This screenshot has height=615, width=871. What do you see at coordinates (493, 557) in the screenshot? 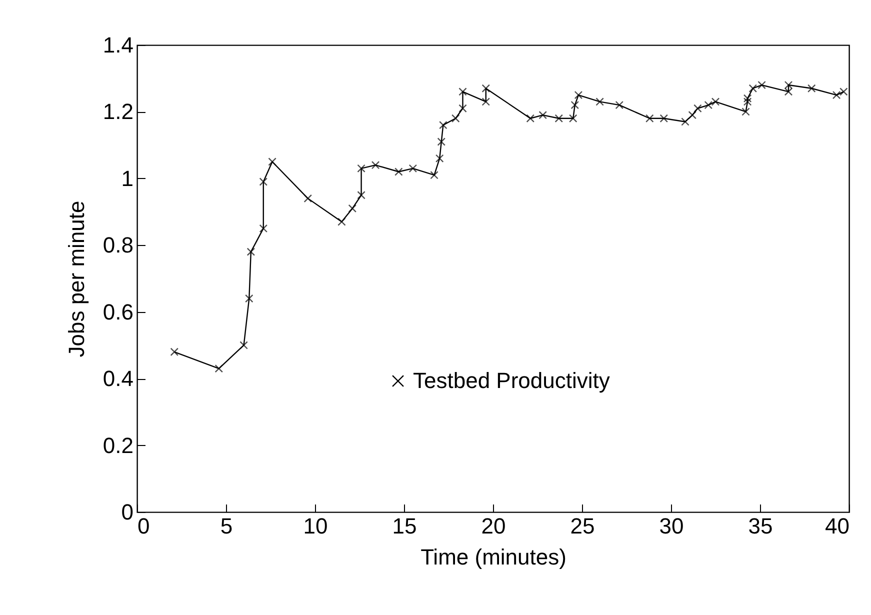
I see `x-axis-title: Time (minutes)` at bounding box center [493, 557].